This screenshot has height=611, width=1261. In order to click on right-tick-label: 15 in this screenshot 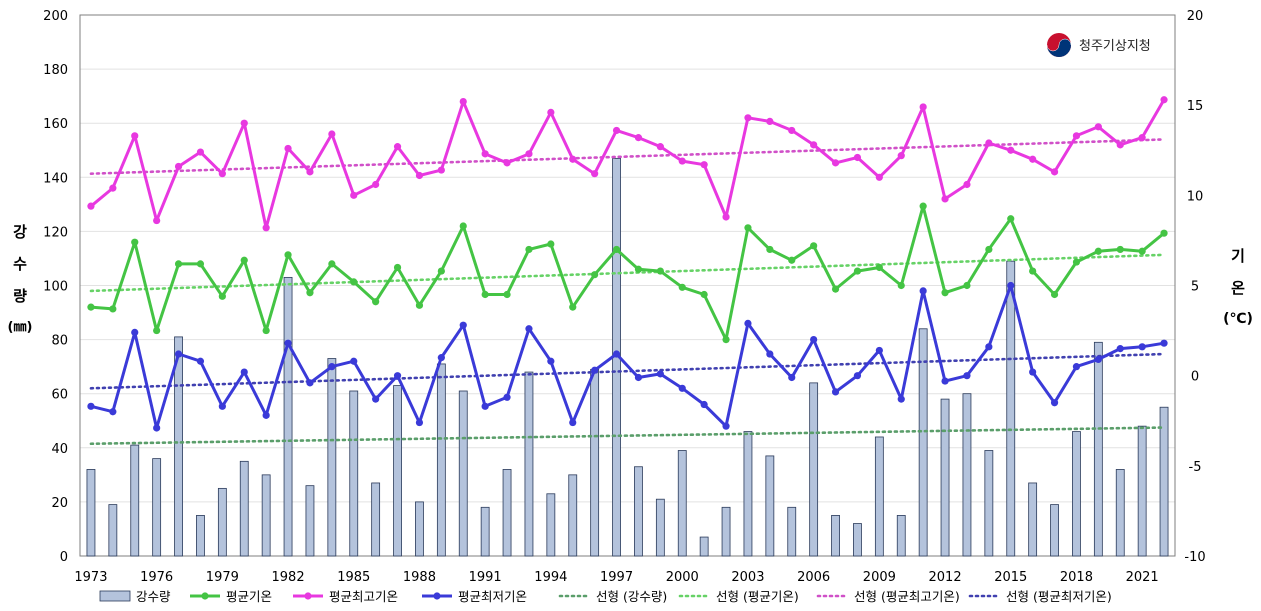, I will do `click(1195, 106)`.